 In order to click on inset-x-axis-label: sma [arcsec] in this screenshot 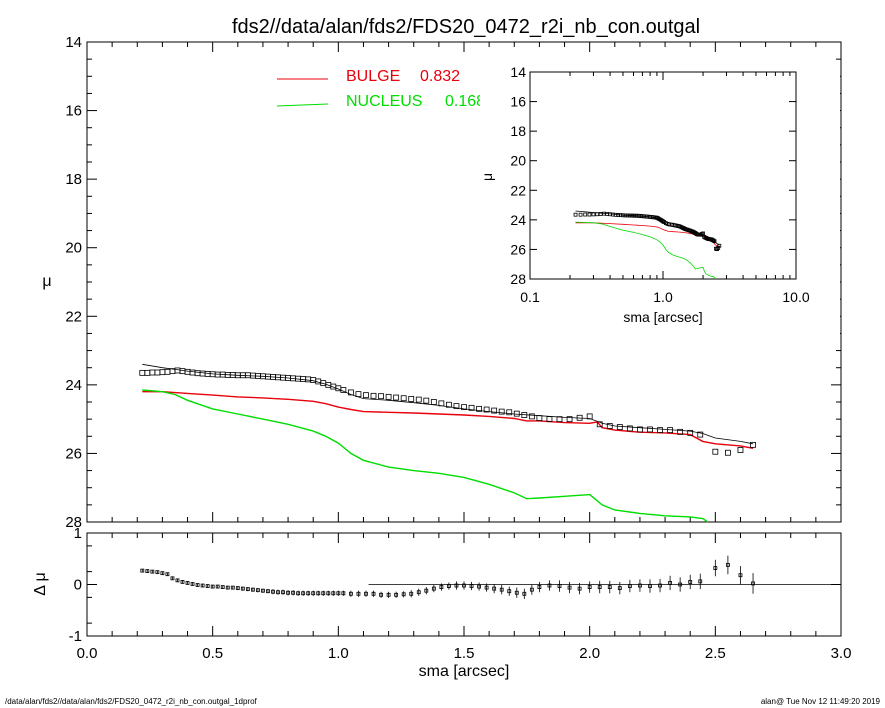, I will do `click(662, 317)`.